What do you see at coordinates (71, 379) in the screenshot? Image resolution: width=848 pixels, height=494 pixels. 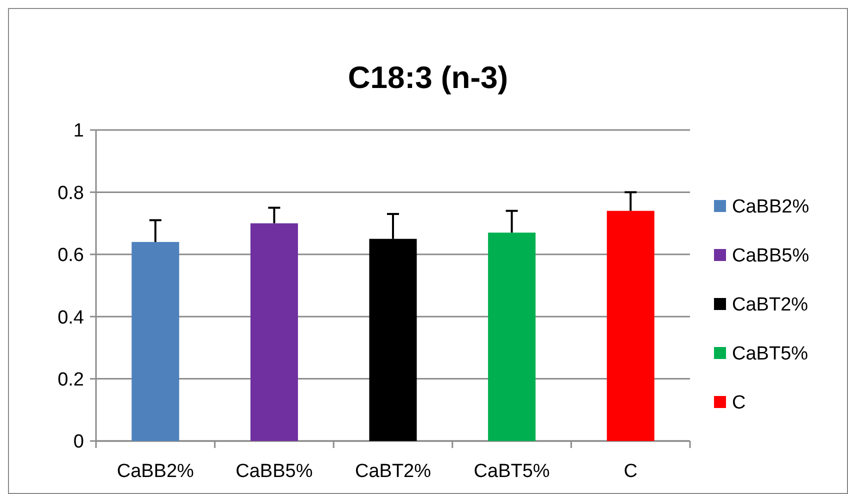 I see `y-tick-label: 0.2` at bounding box center [71, 379].